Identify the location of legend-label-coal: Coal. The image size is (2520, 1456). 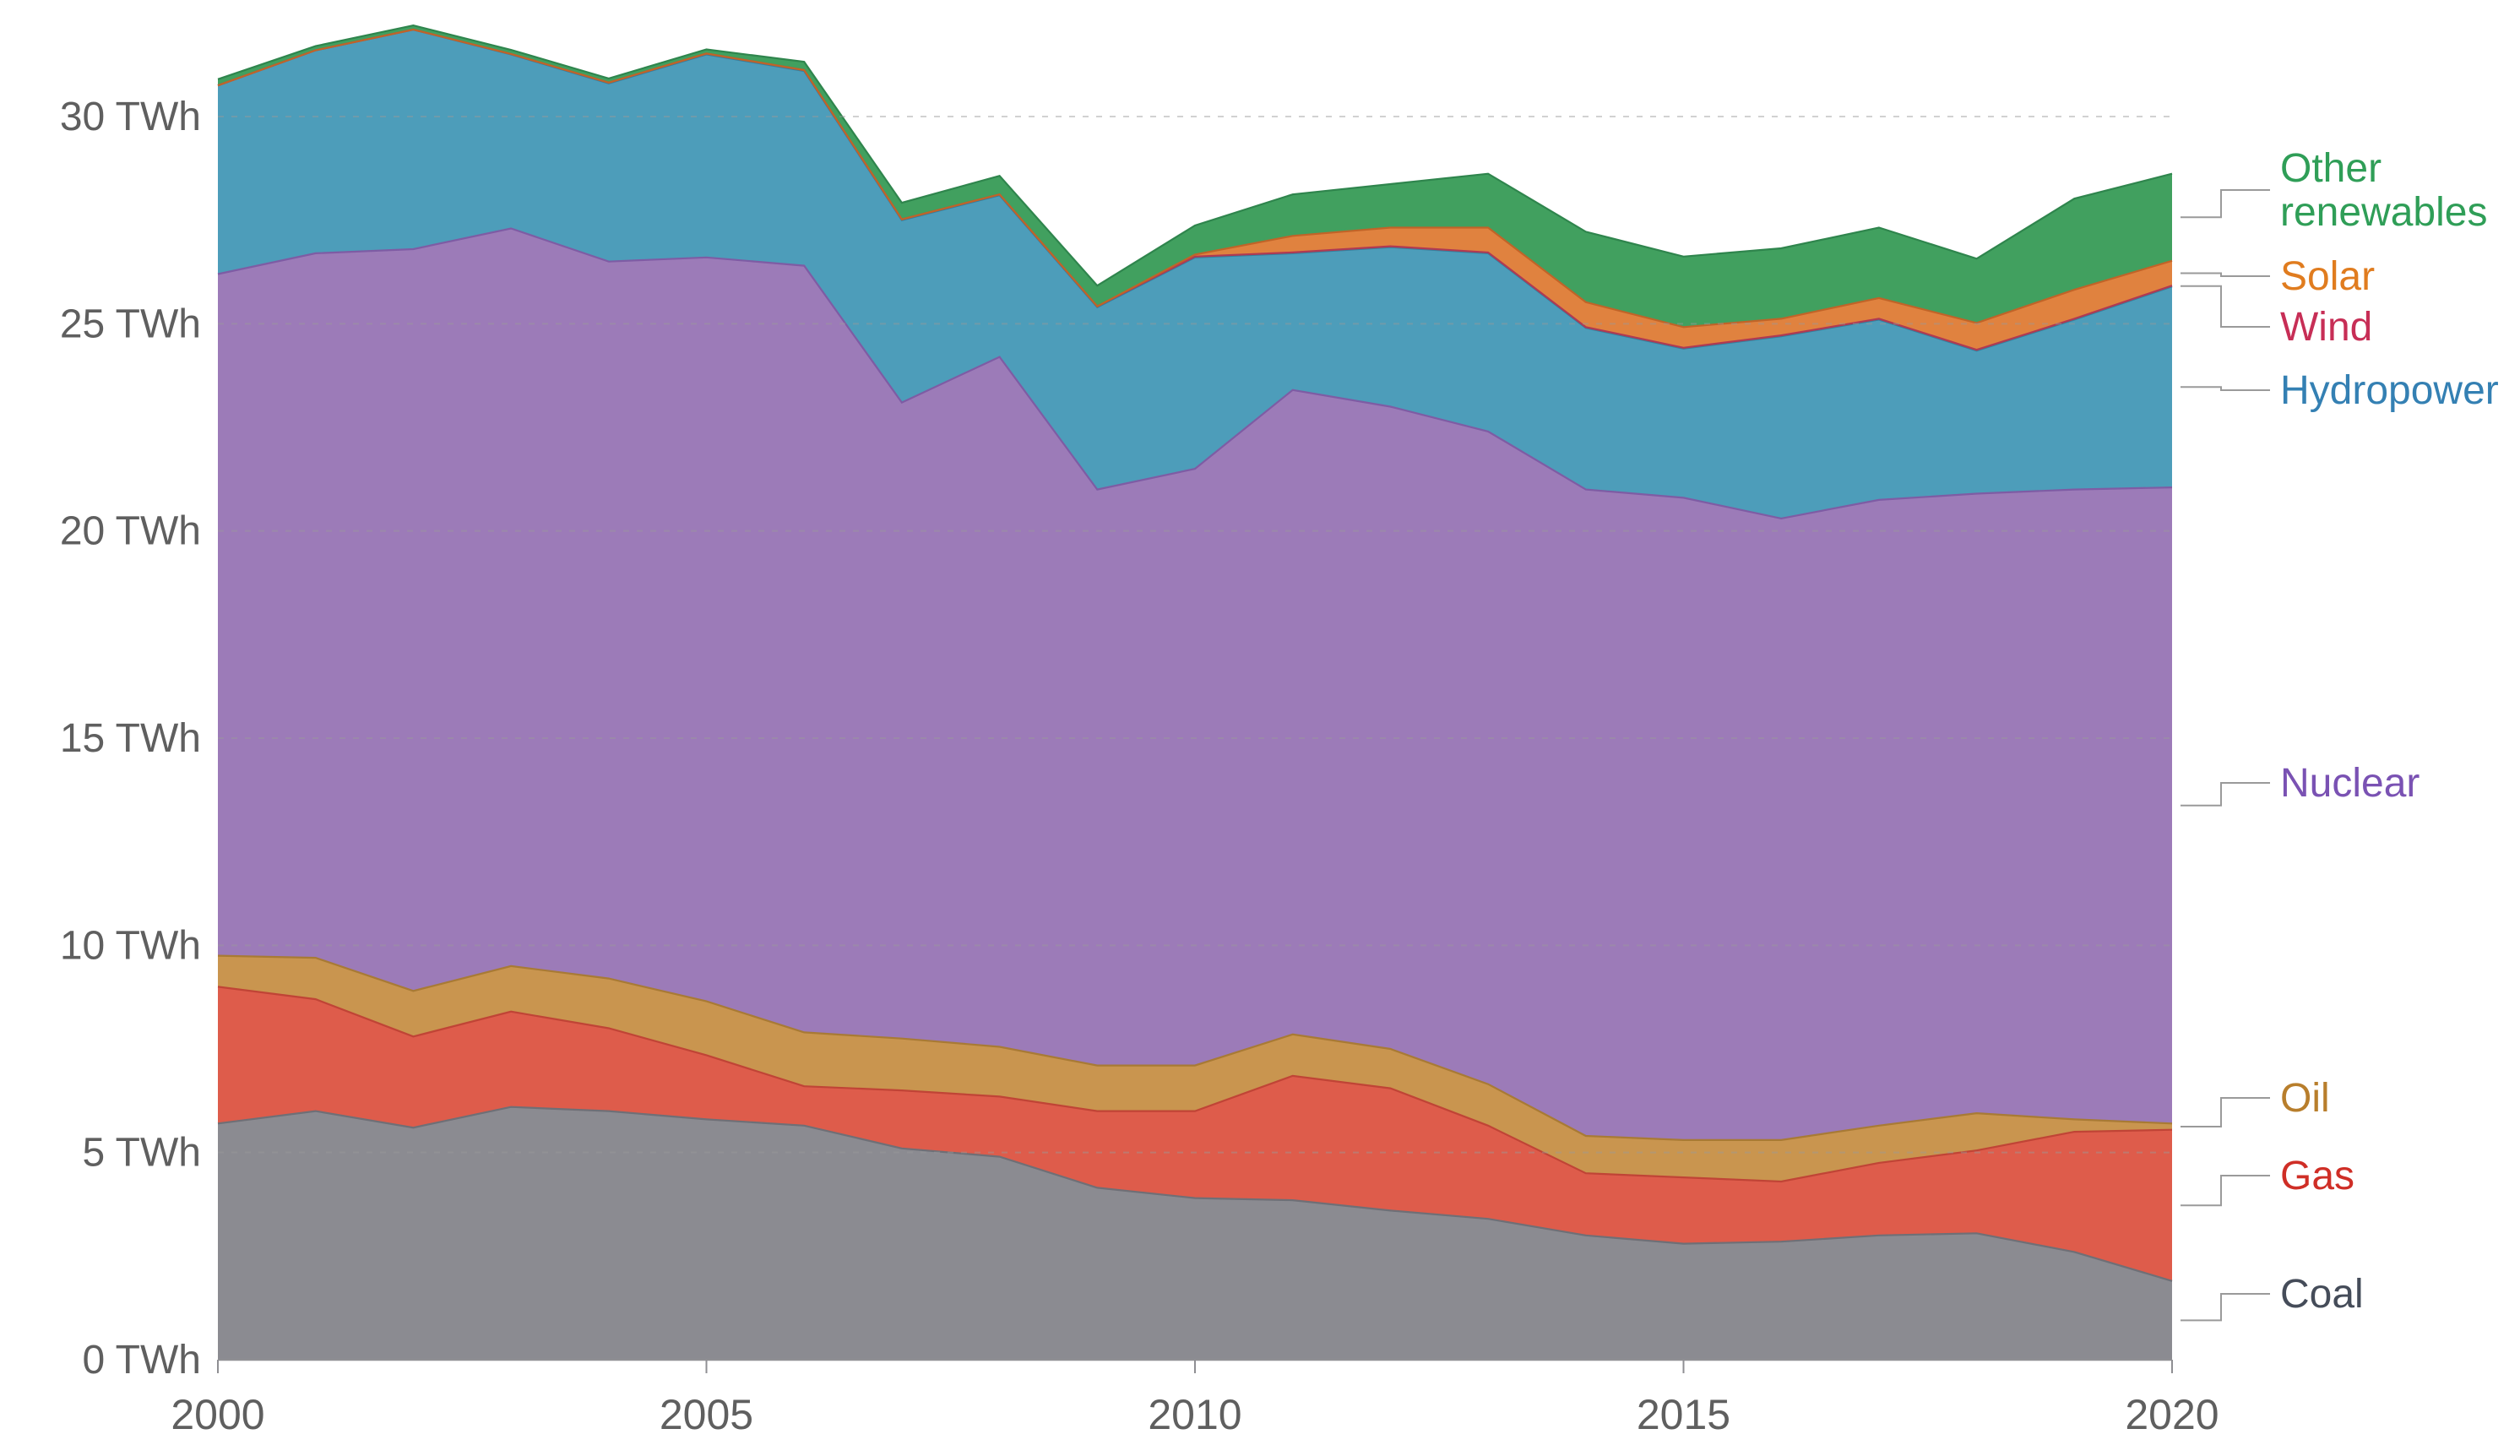
(2322, 1295).